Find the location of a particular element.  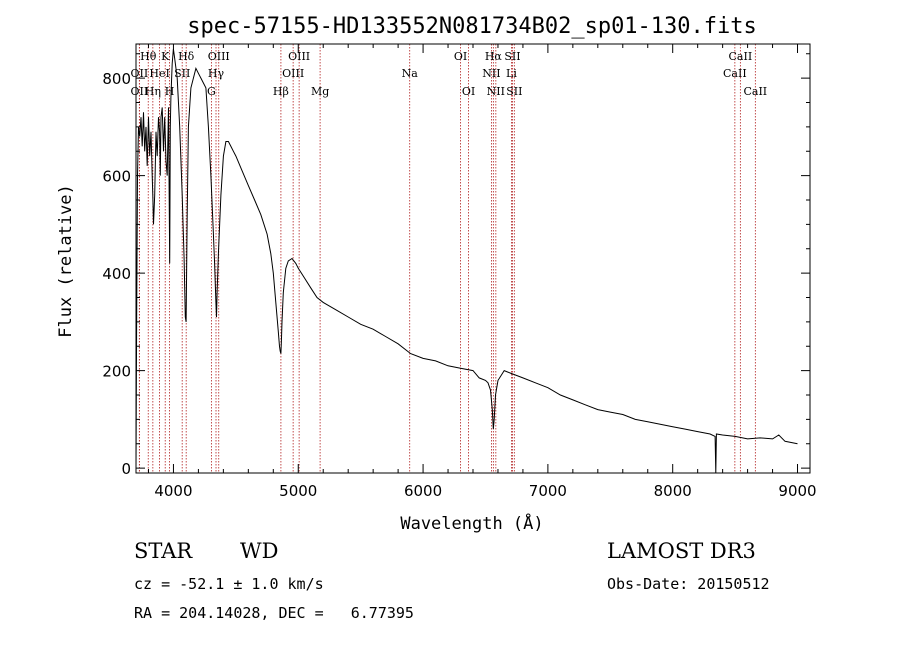

y-tick-label-4: 800 is located at coordinates (116, 79).